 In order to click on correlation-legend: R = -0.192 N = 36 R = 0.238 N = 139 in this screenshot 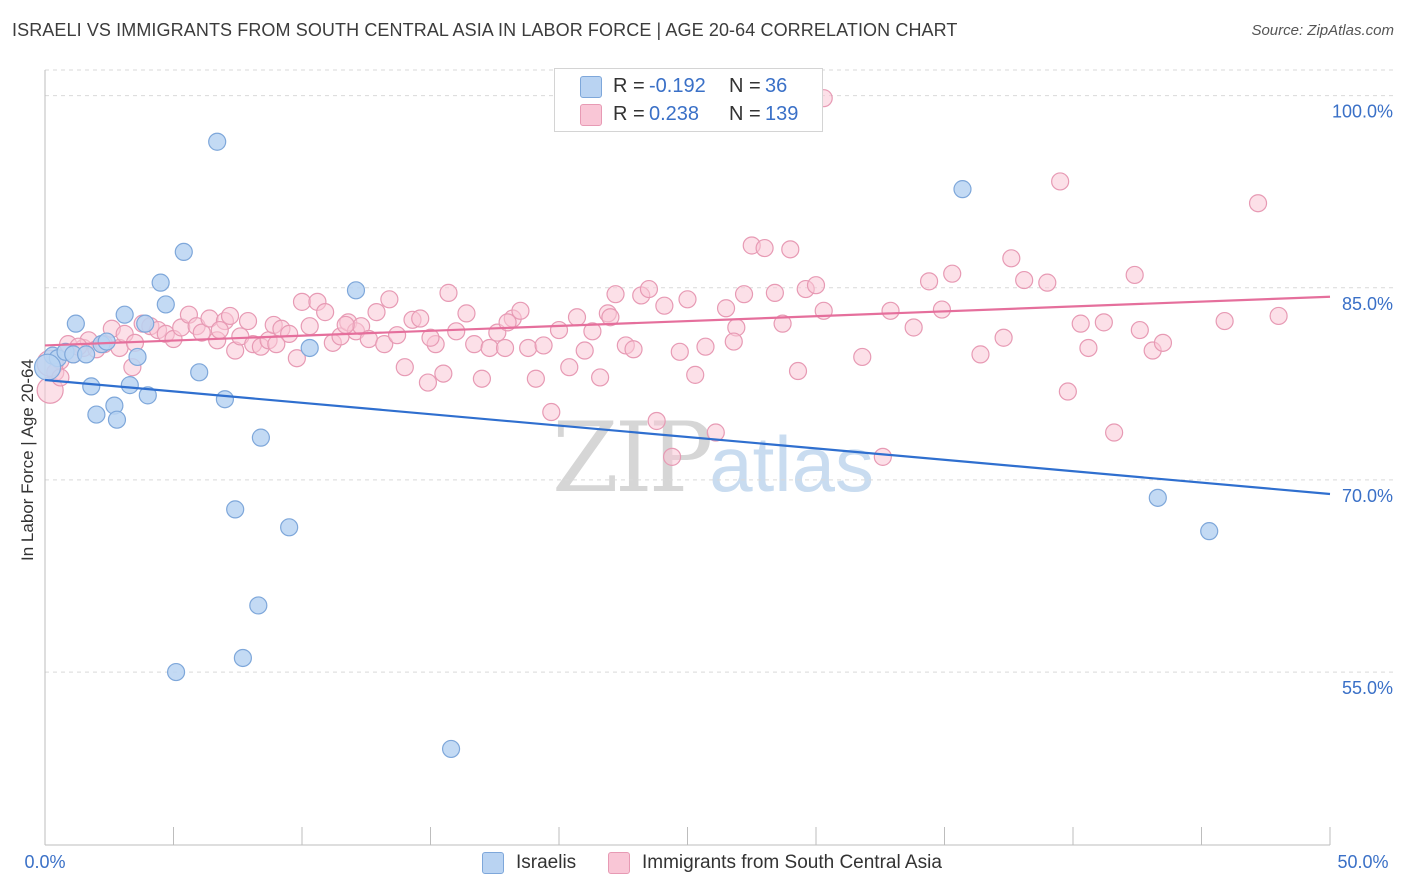, I will do `click(688, 100)`.